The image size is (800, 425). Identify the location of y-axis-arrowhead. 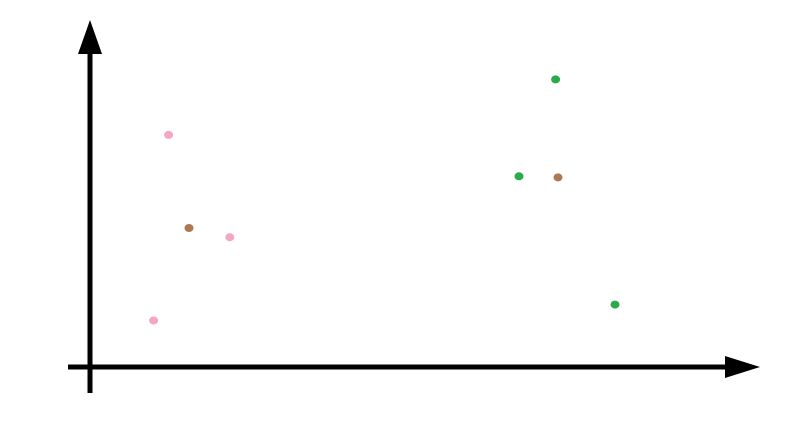
(90, 37).